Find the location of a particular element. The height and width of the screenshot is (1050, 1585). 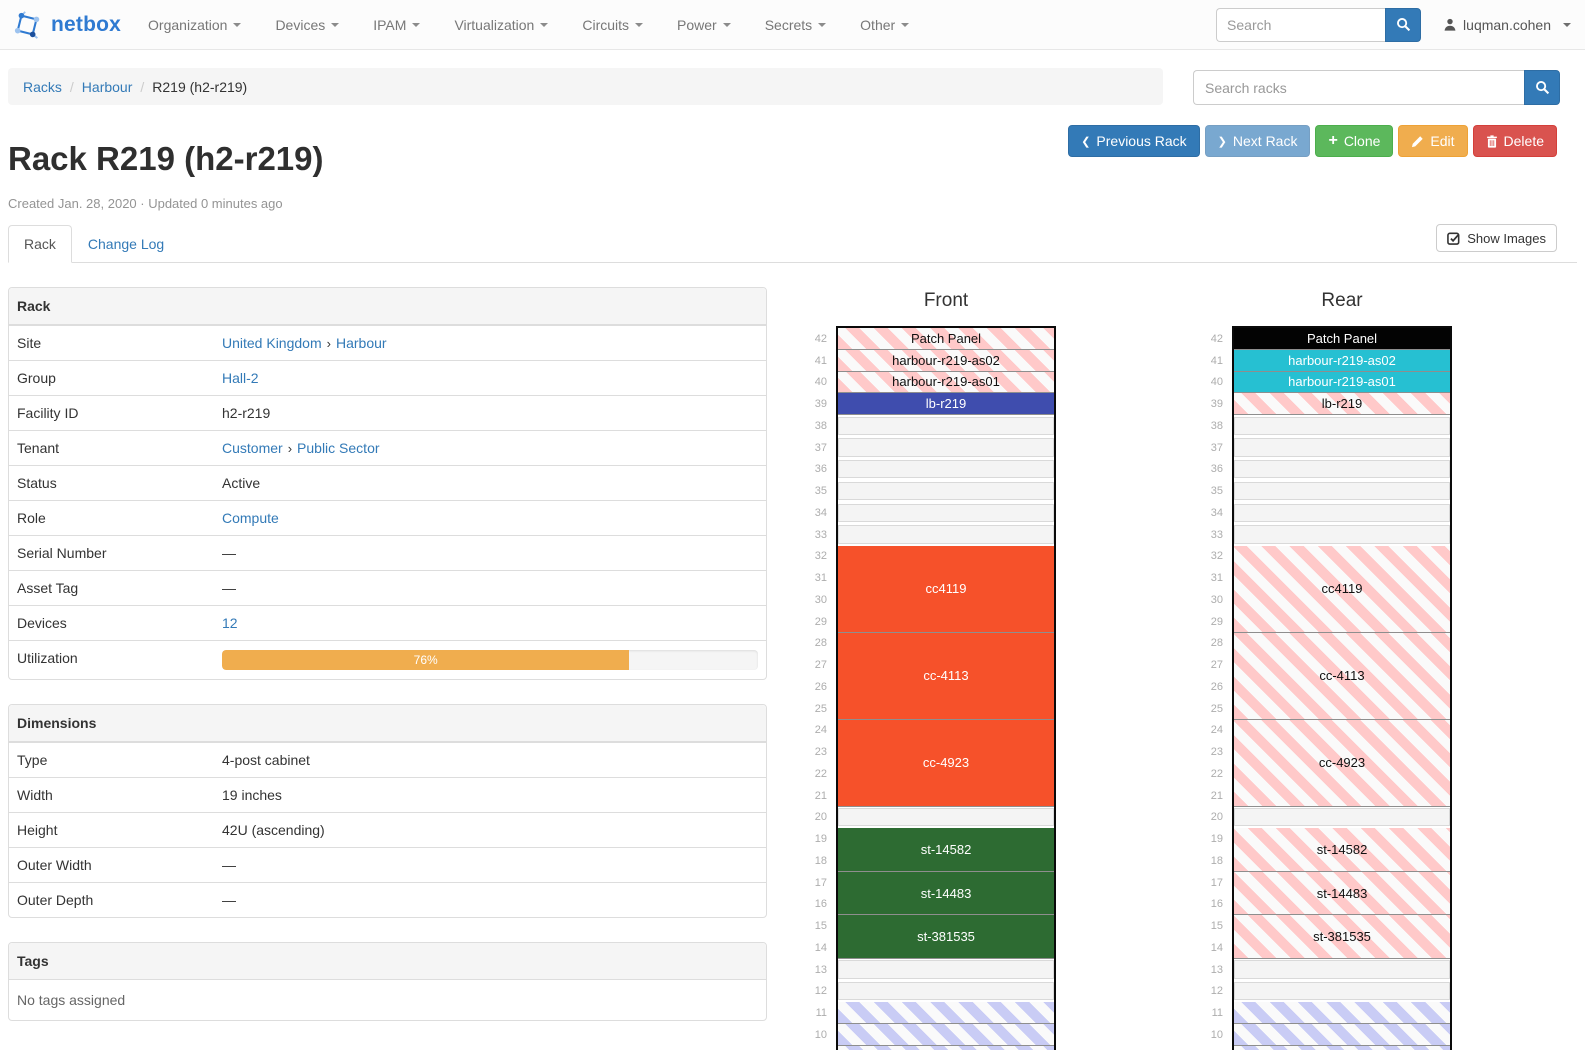

breadcrumb-racks: Racks is located at coordinates (42, 86).